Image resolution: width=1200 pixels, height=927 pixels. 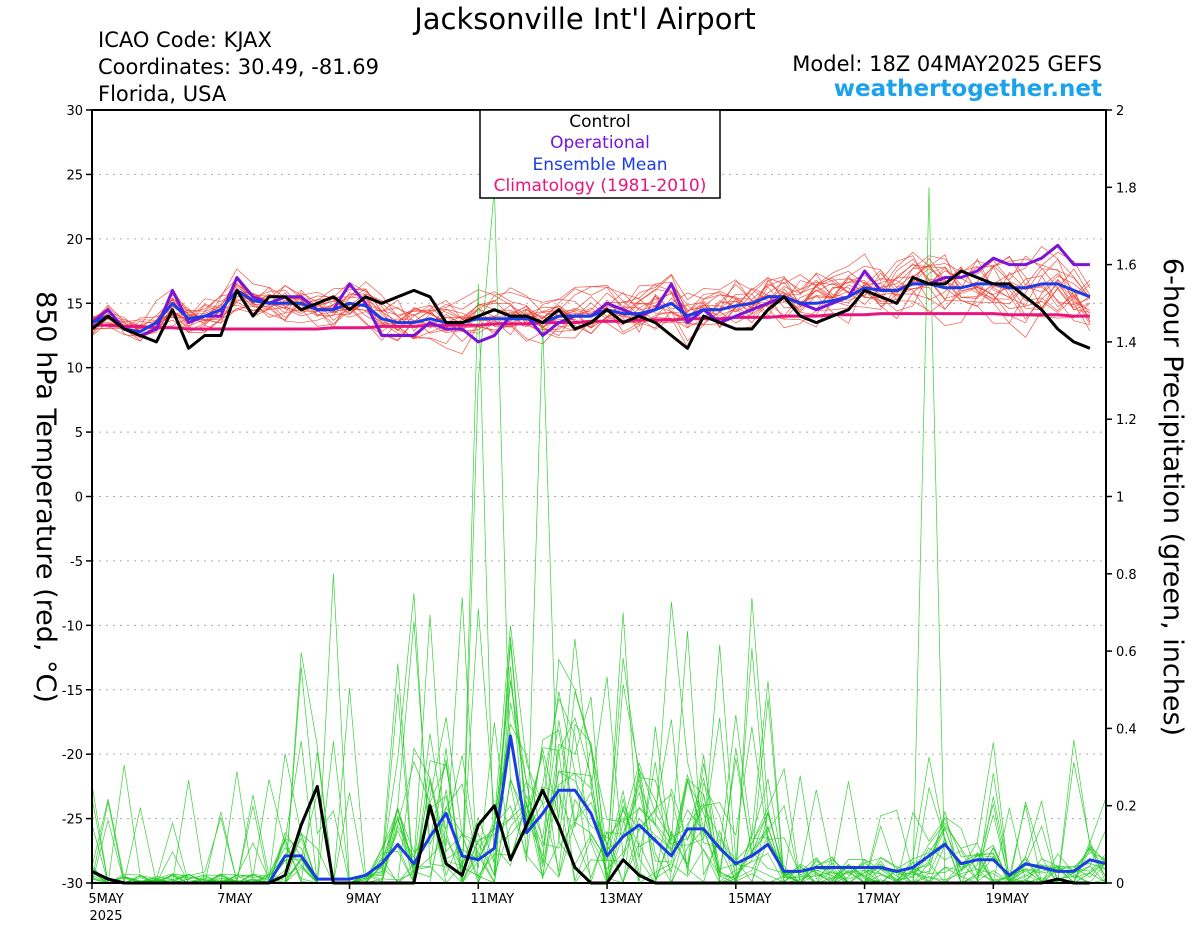 I want to click on legend-box, so click(x=600, y=154).